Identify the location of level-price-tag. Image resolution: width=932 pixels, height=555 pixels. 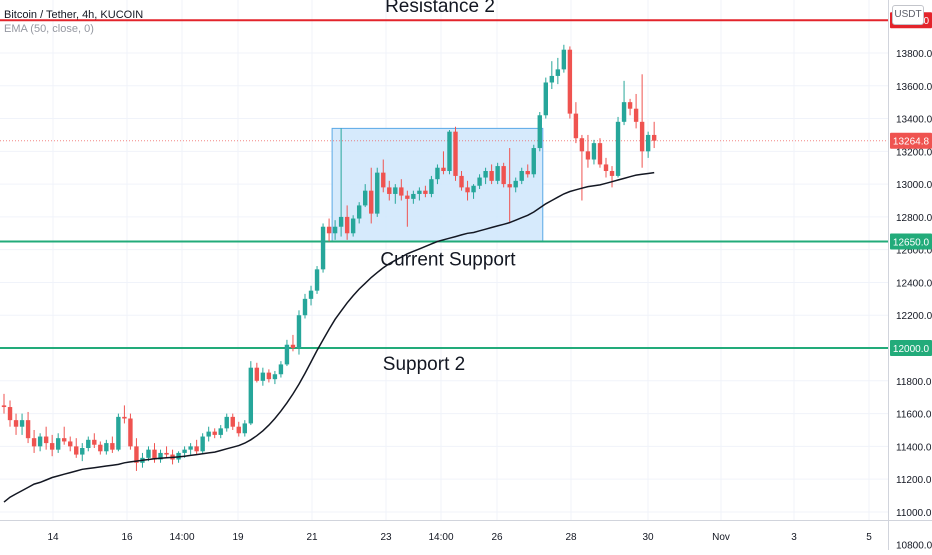
(911, 241).